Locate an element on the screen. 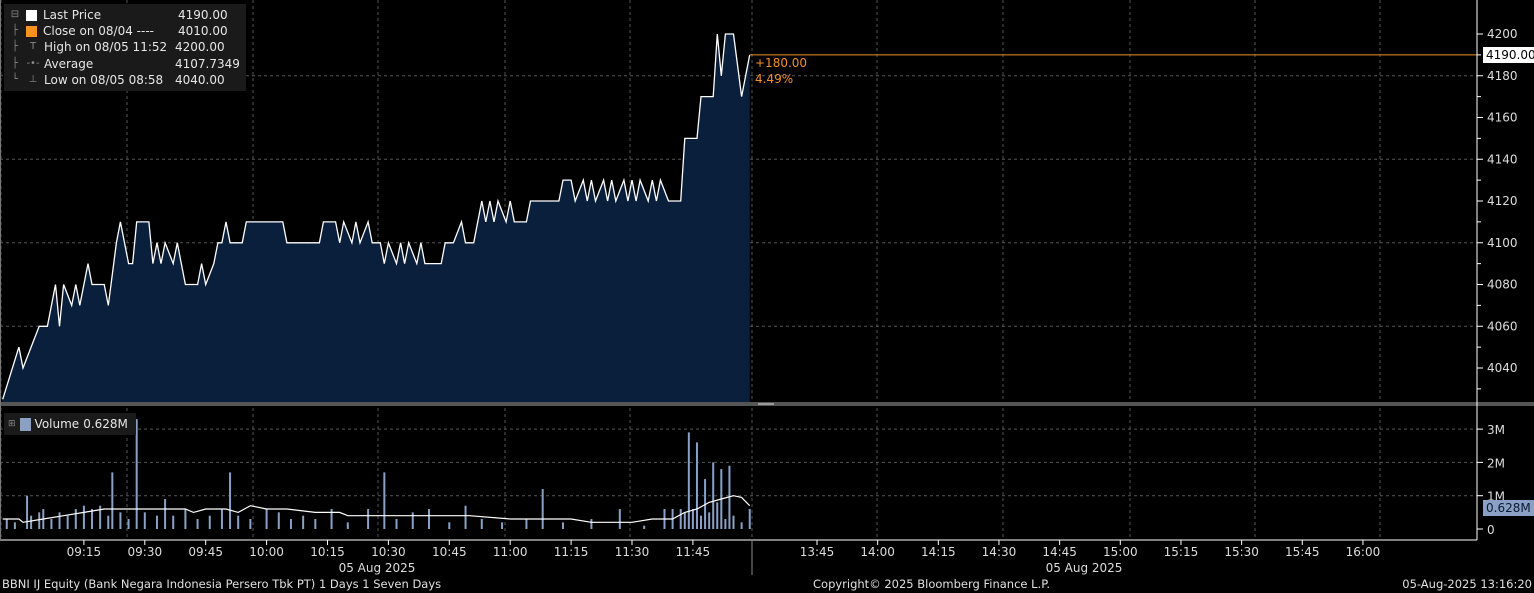 This screenshot has width=1534, height=593. panel-resize-handle is located at coordinates (766, 404).